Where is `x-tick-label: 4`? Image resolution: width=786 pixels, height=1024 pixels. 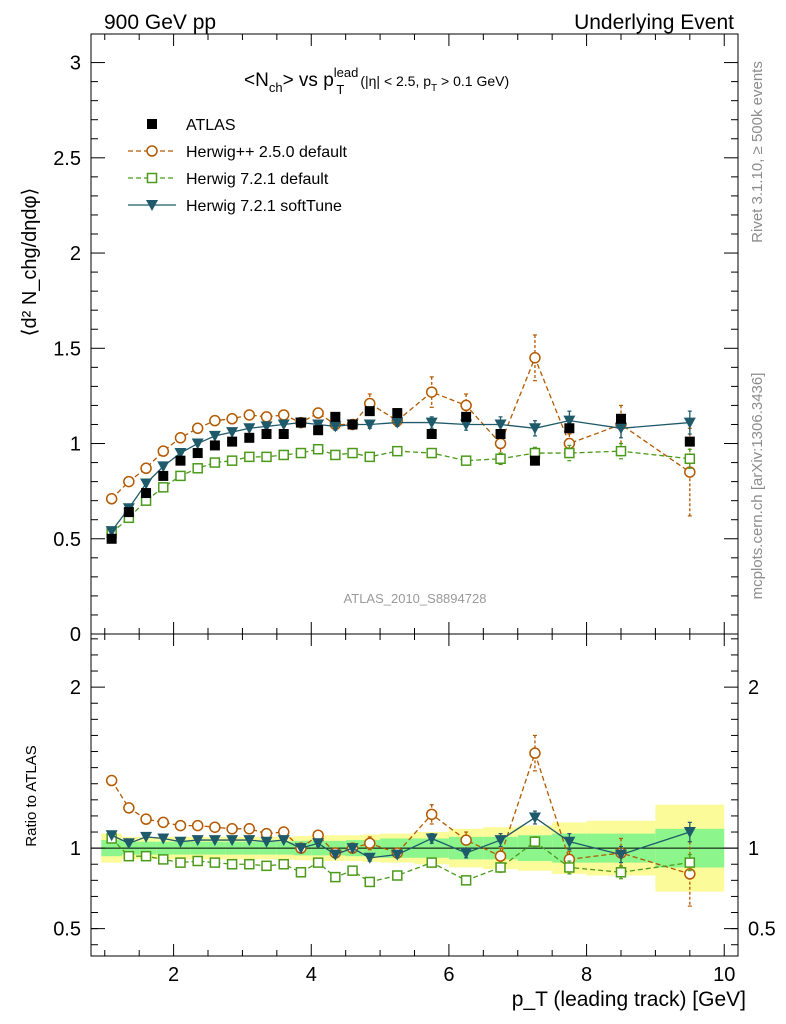 x-tick-label: 4 is located at coordinates (311, 975).